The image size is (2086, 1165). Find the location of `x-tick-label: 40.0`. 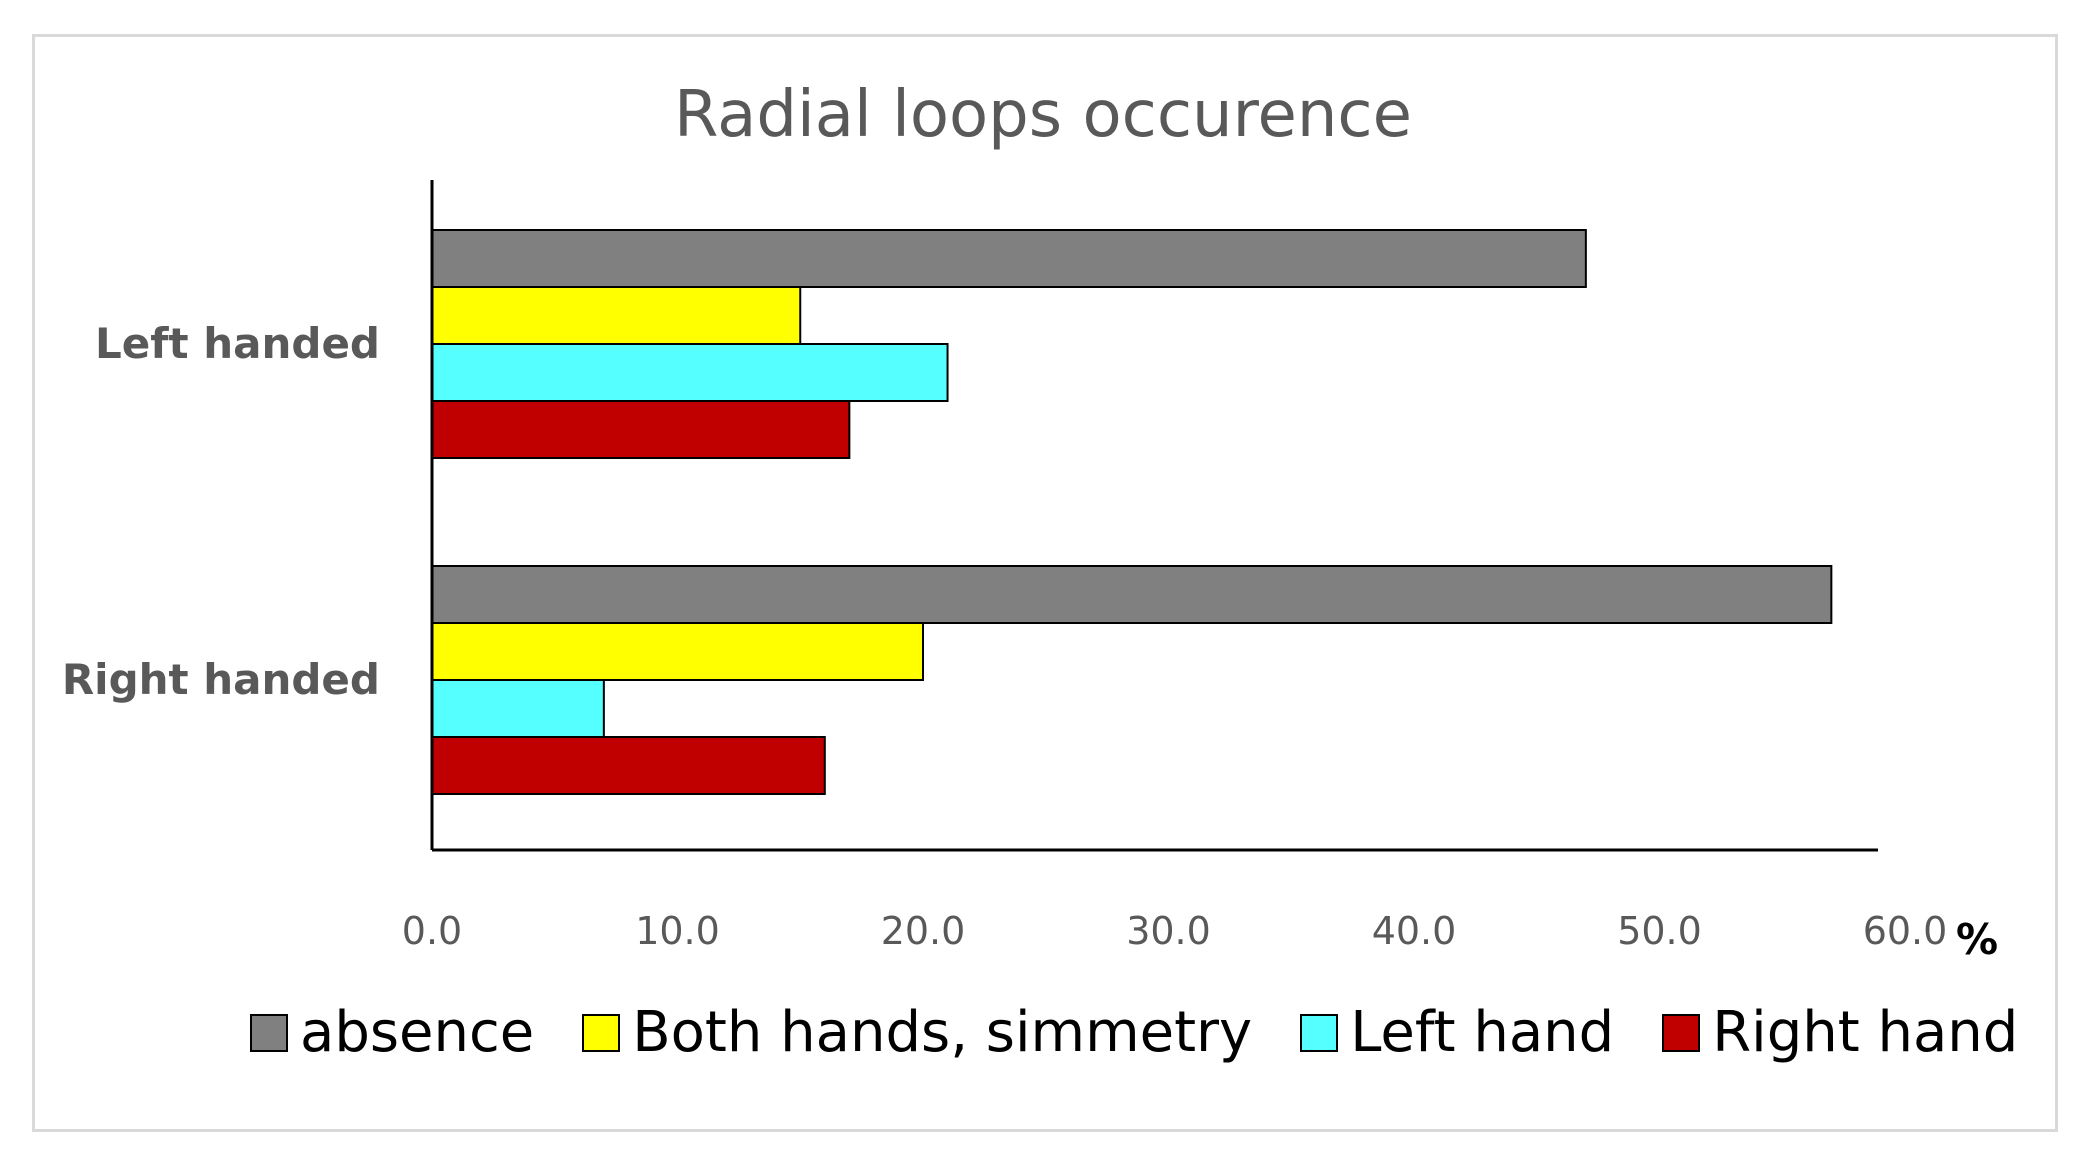

x-tick-label: 40.0 is located at coordinates (1414, 931).